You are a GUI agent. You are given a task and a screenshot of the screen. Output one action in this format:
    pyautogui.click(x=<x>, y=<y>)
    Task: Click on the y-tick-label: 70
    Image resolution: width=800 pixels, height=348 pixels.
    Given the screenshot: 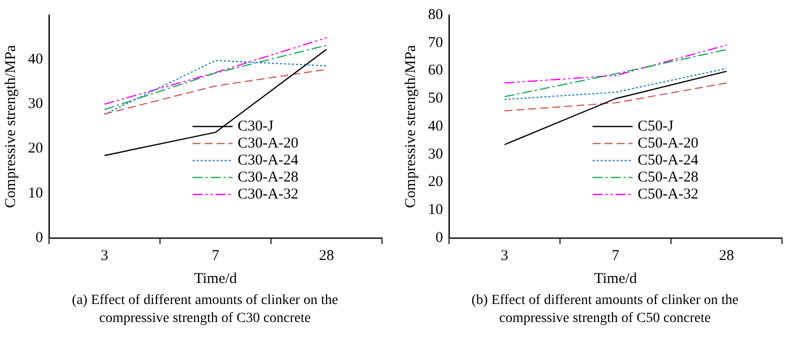 What is the action you would take?
    pyautogui.click(x=435, y=42)
    